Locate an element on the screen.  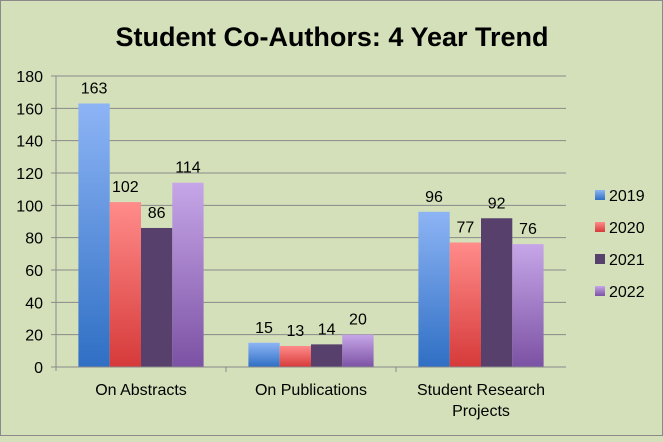
y-tick-label: 80 is located at coordinates (34, 239).